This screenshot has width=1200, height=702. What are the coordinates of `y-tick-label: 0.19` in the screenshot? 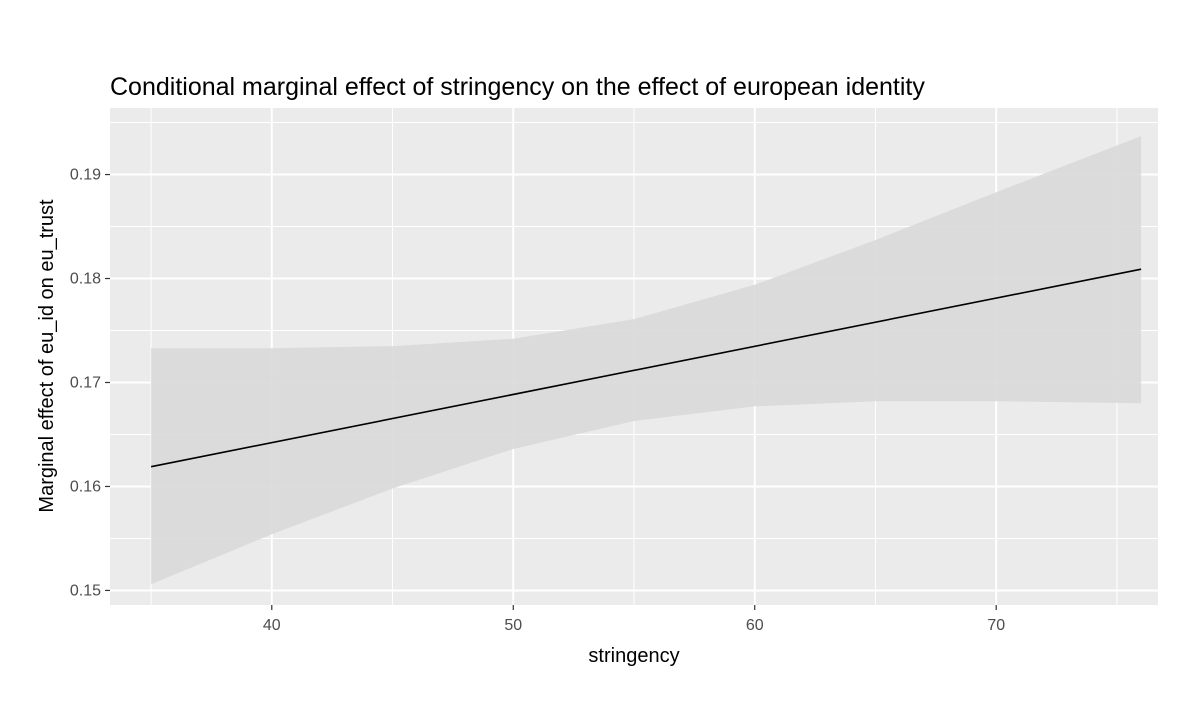 It's located at (85, 175).